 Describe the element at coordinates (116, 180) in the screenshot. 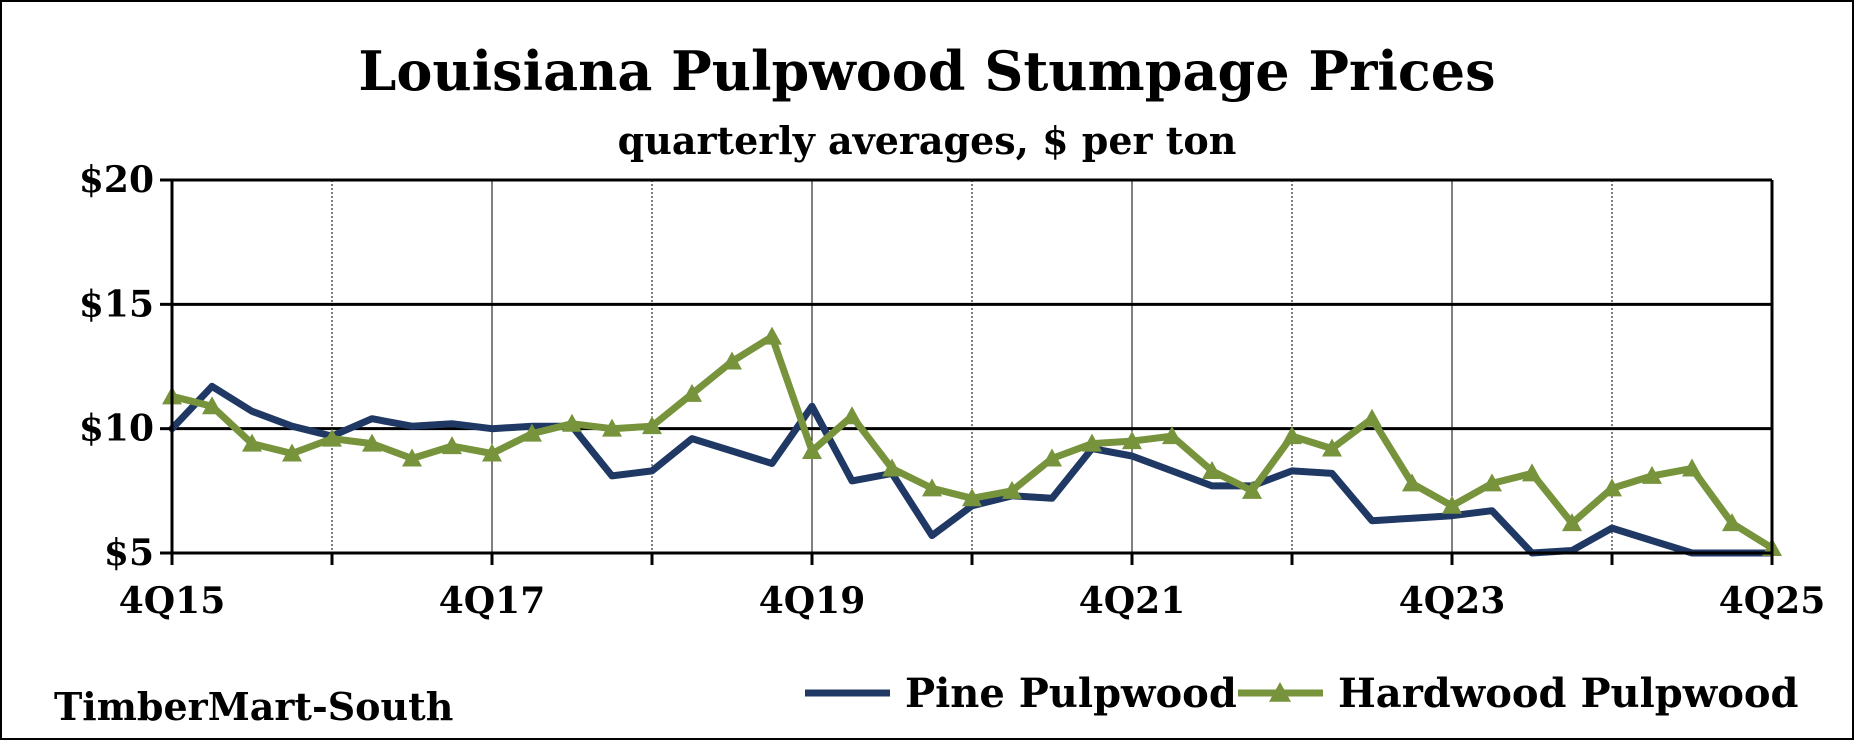

I see `y-tick-label: $20` at that location.